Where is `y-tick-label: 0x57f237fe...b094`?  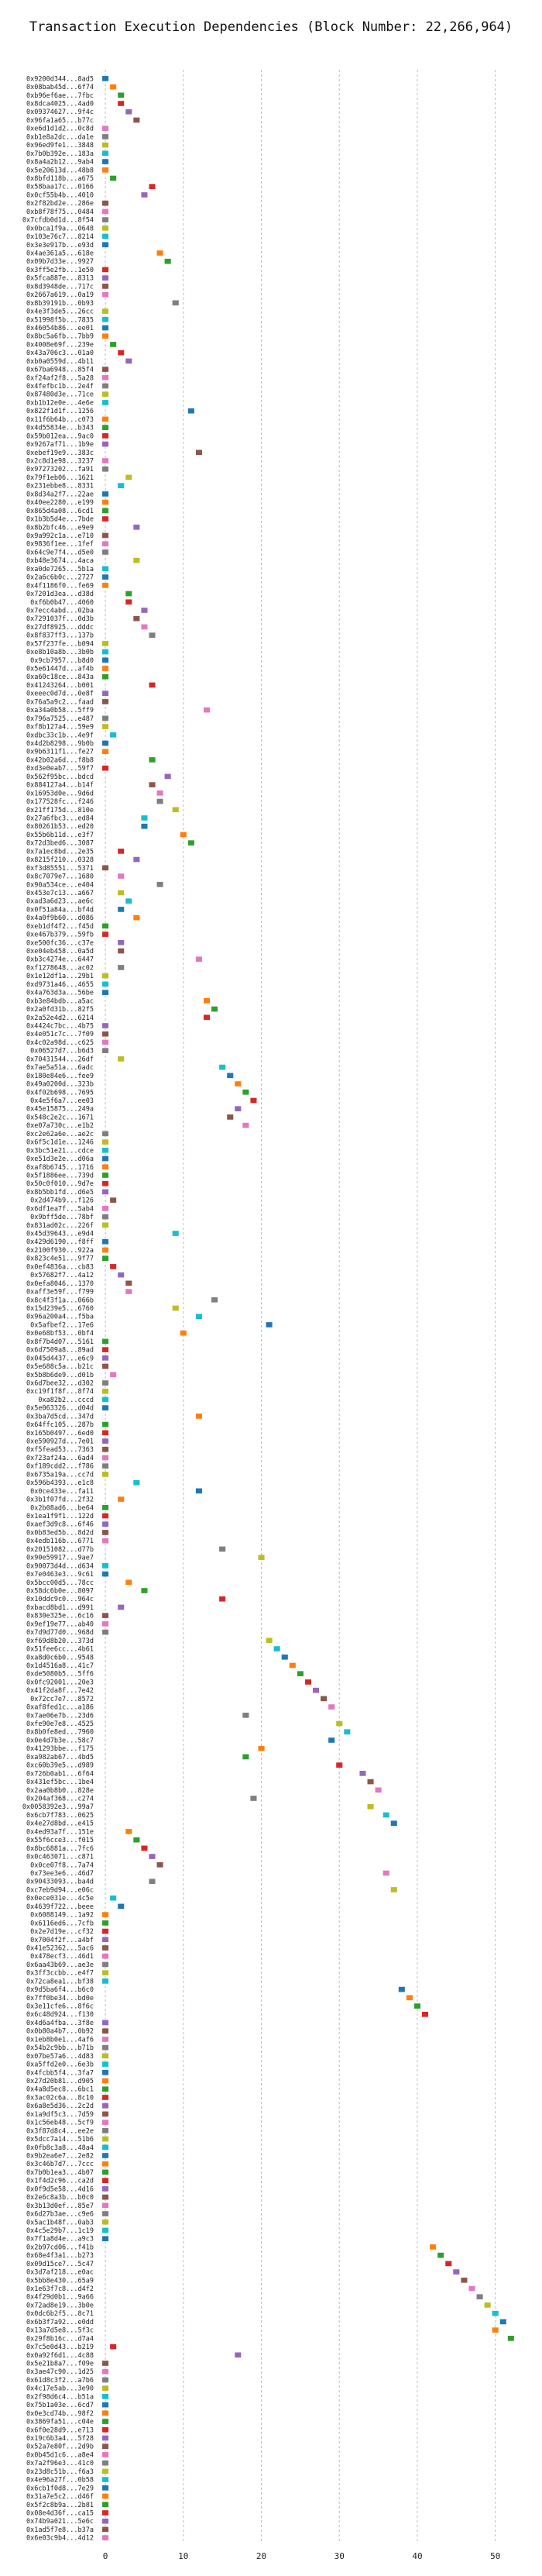 y-tick-label: 0x57f237fe...b094 is located at coordinates (60, 644).